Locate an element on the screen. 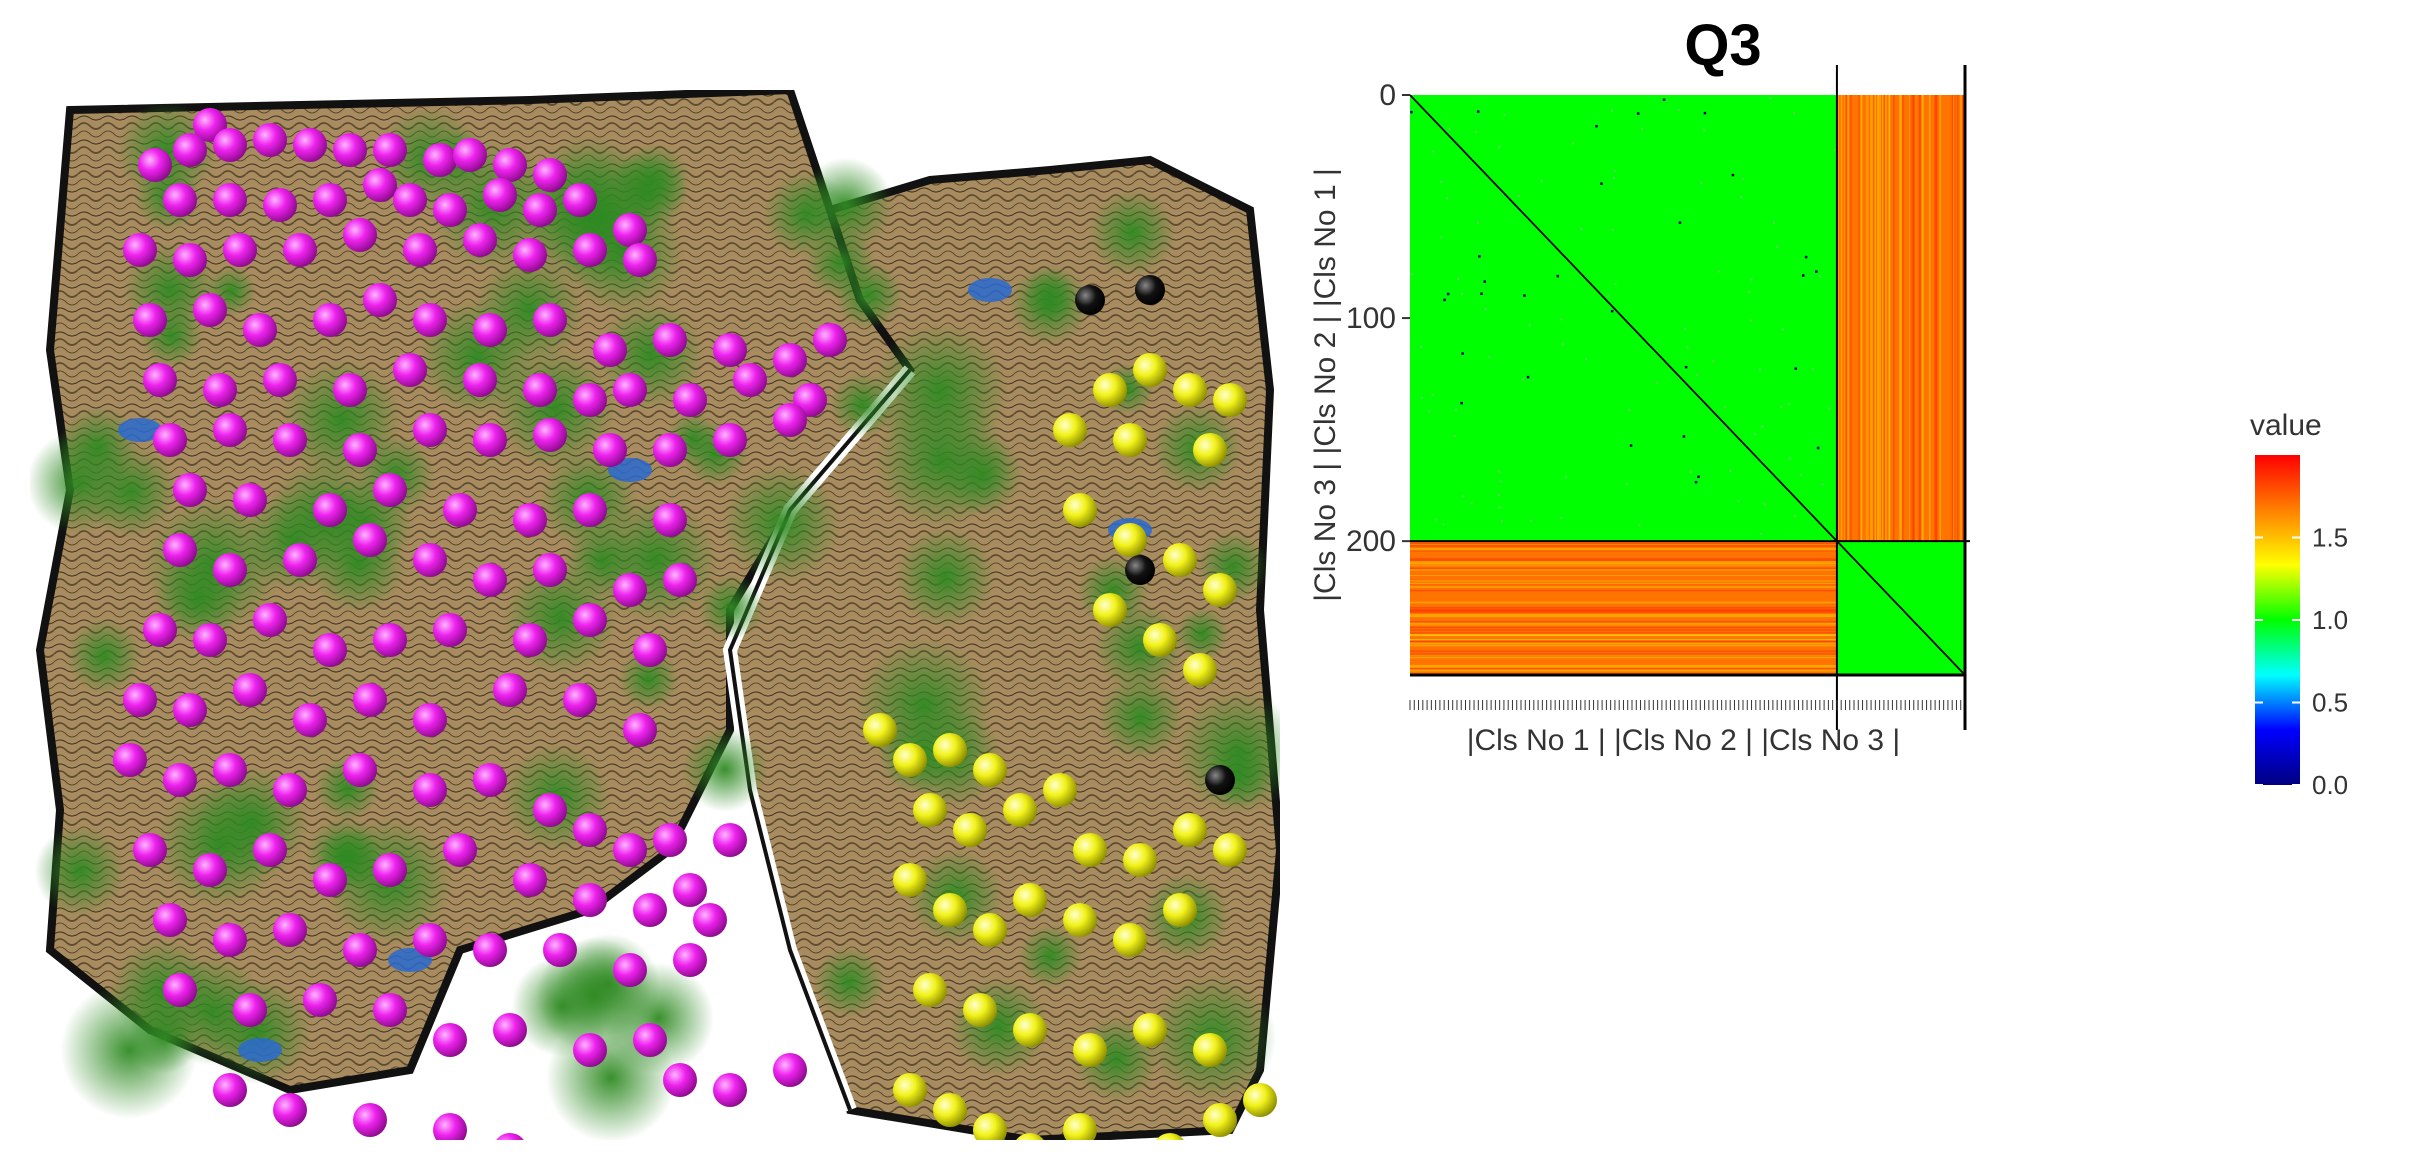  y-tick-label: 200 is located at coordinates (1371, 541).